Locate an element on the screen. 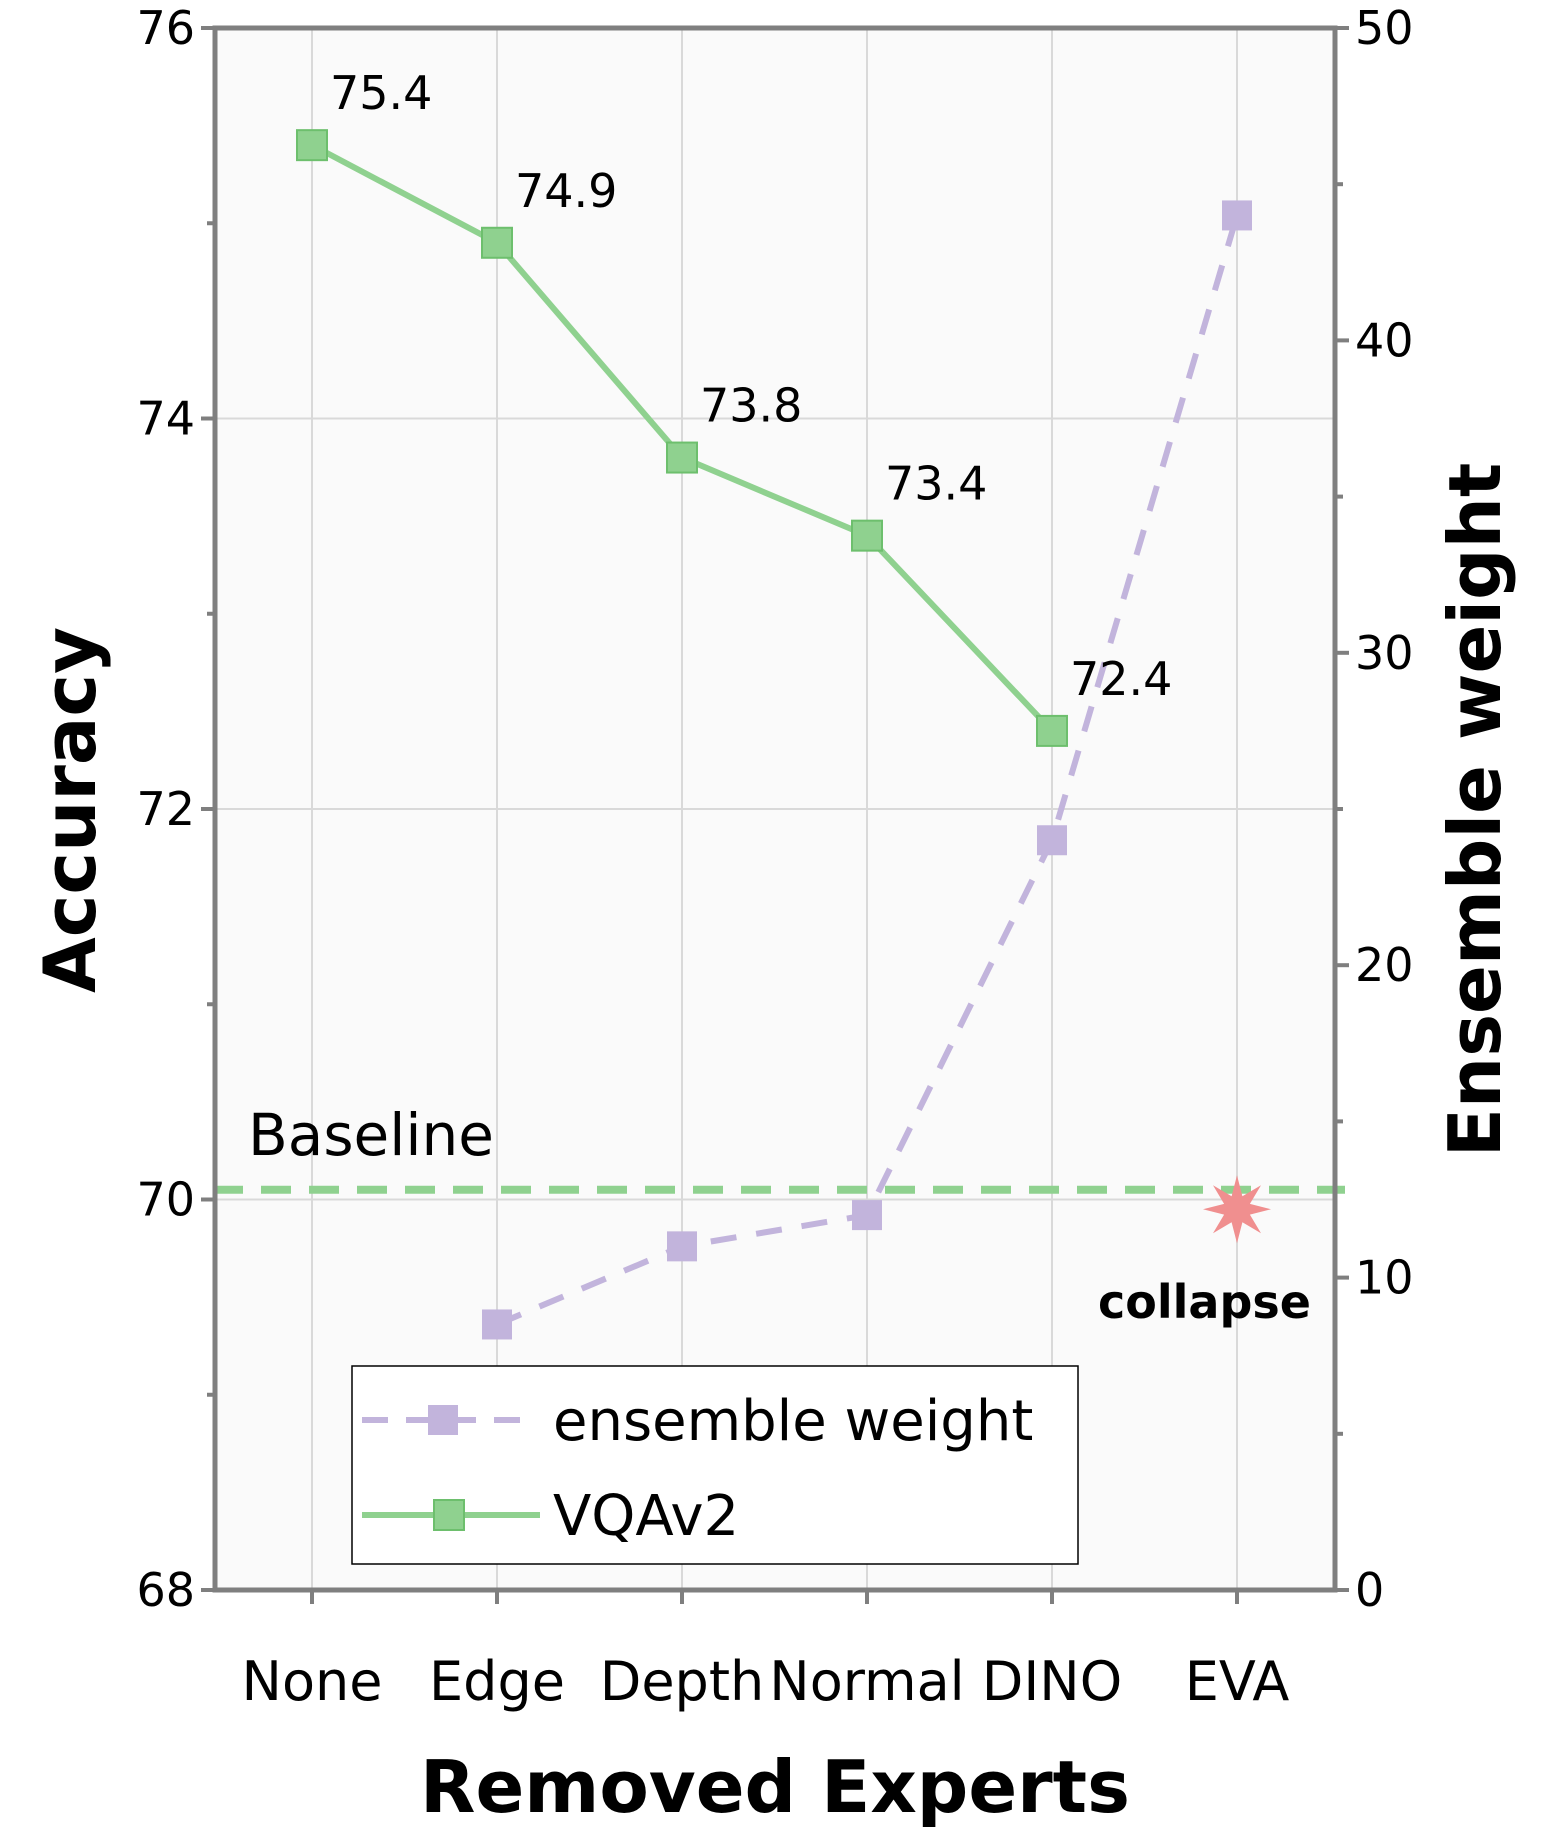 The image size is (1546, 1828). x-tick-label: Normal is located at coordinates (866, 1681).